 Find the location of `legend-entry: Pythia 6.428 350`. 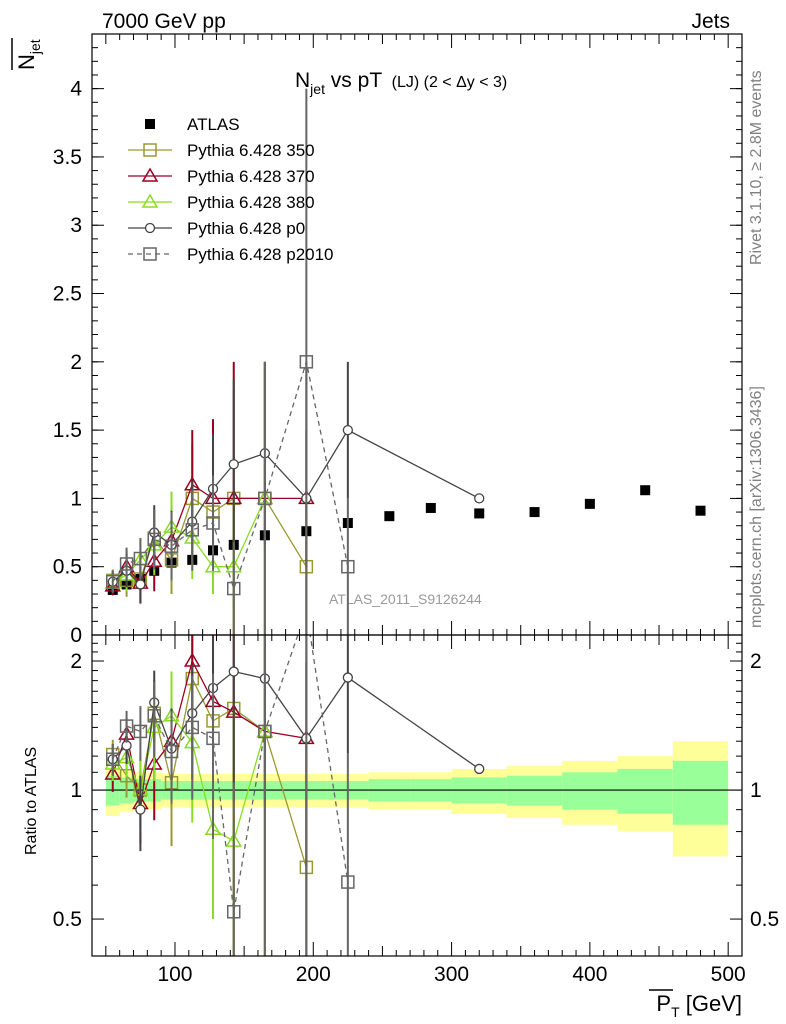

legend-entry: Pythia 6.428 350 is located at coordinates (221, 150).